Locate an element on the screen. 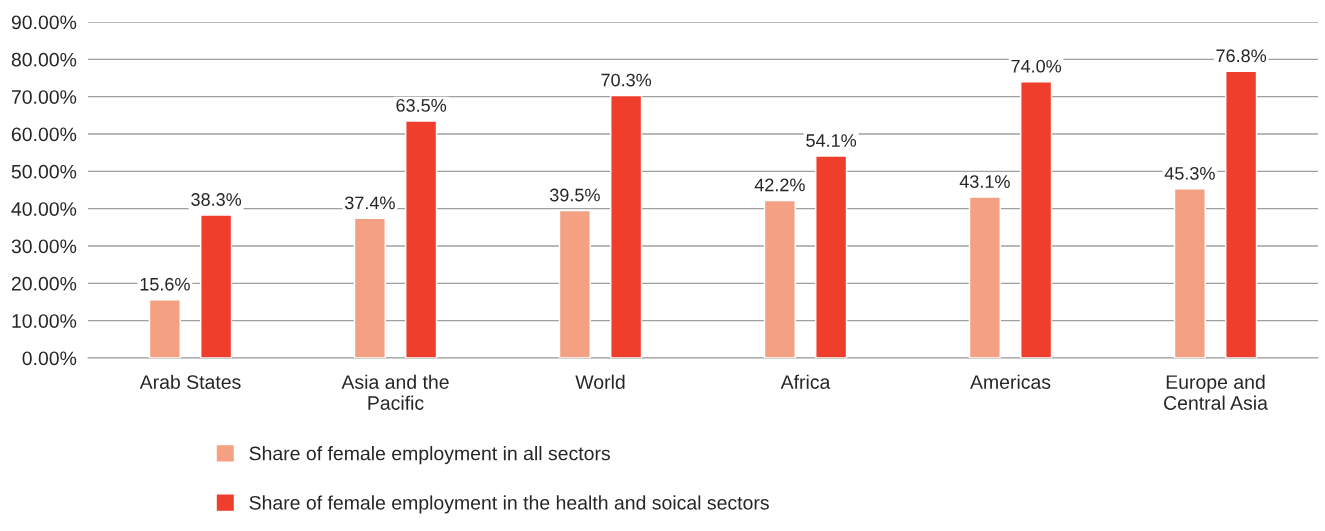  data-label: 15.6% is located at coordinates (165, 284).